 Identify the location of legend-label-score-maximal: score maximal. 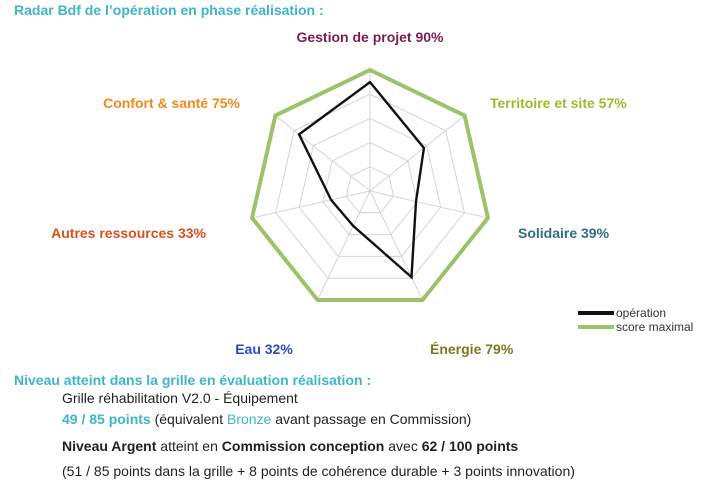
(655, 327).